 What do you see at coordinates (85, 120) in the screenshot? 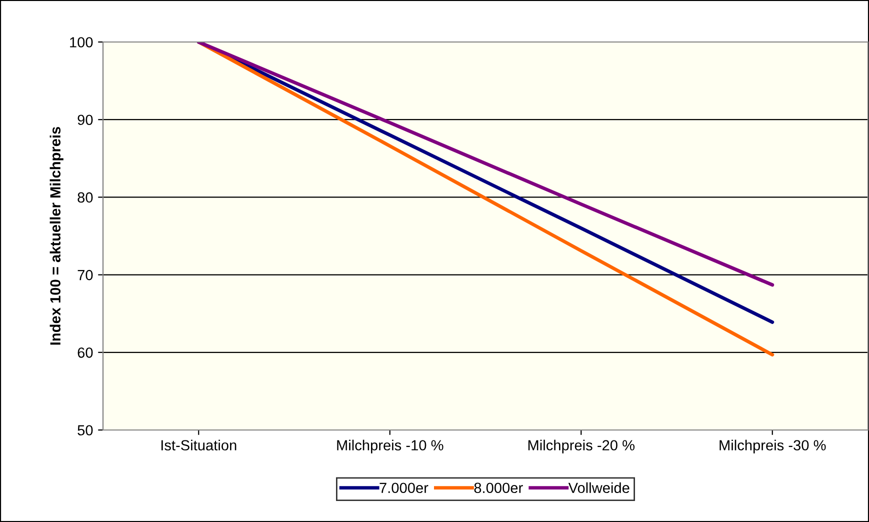
I see `y-tick-label: 90` at bounding box center [85, 120].